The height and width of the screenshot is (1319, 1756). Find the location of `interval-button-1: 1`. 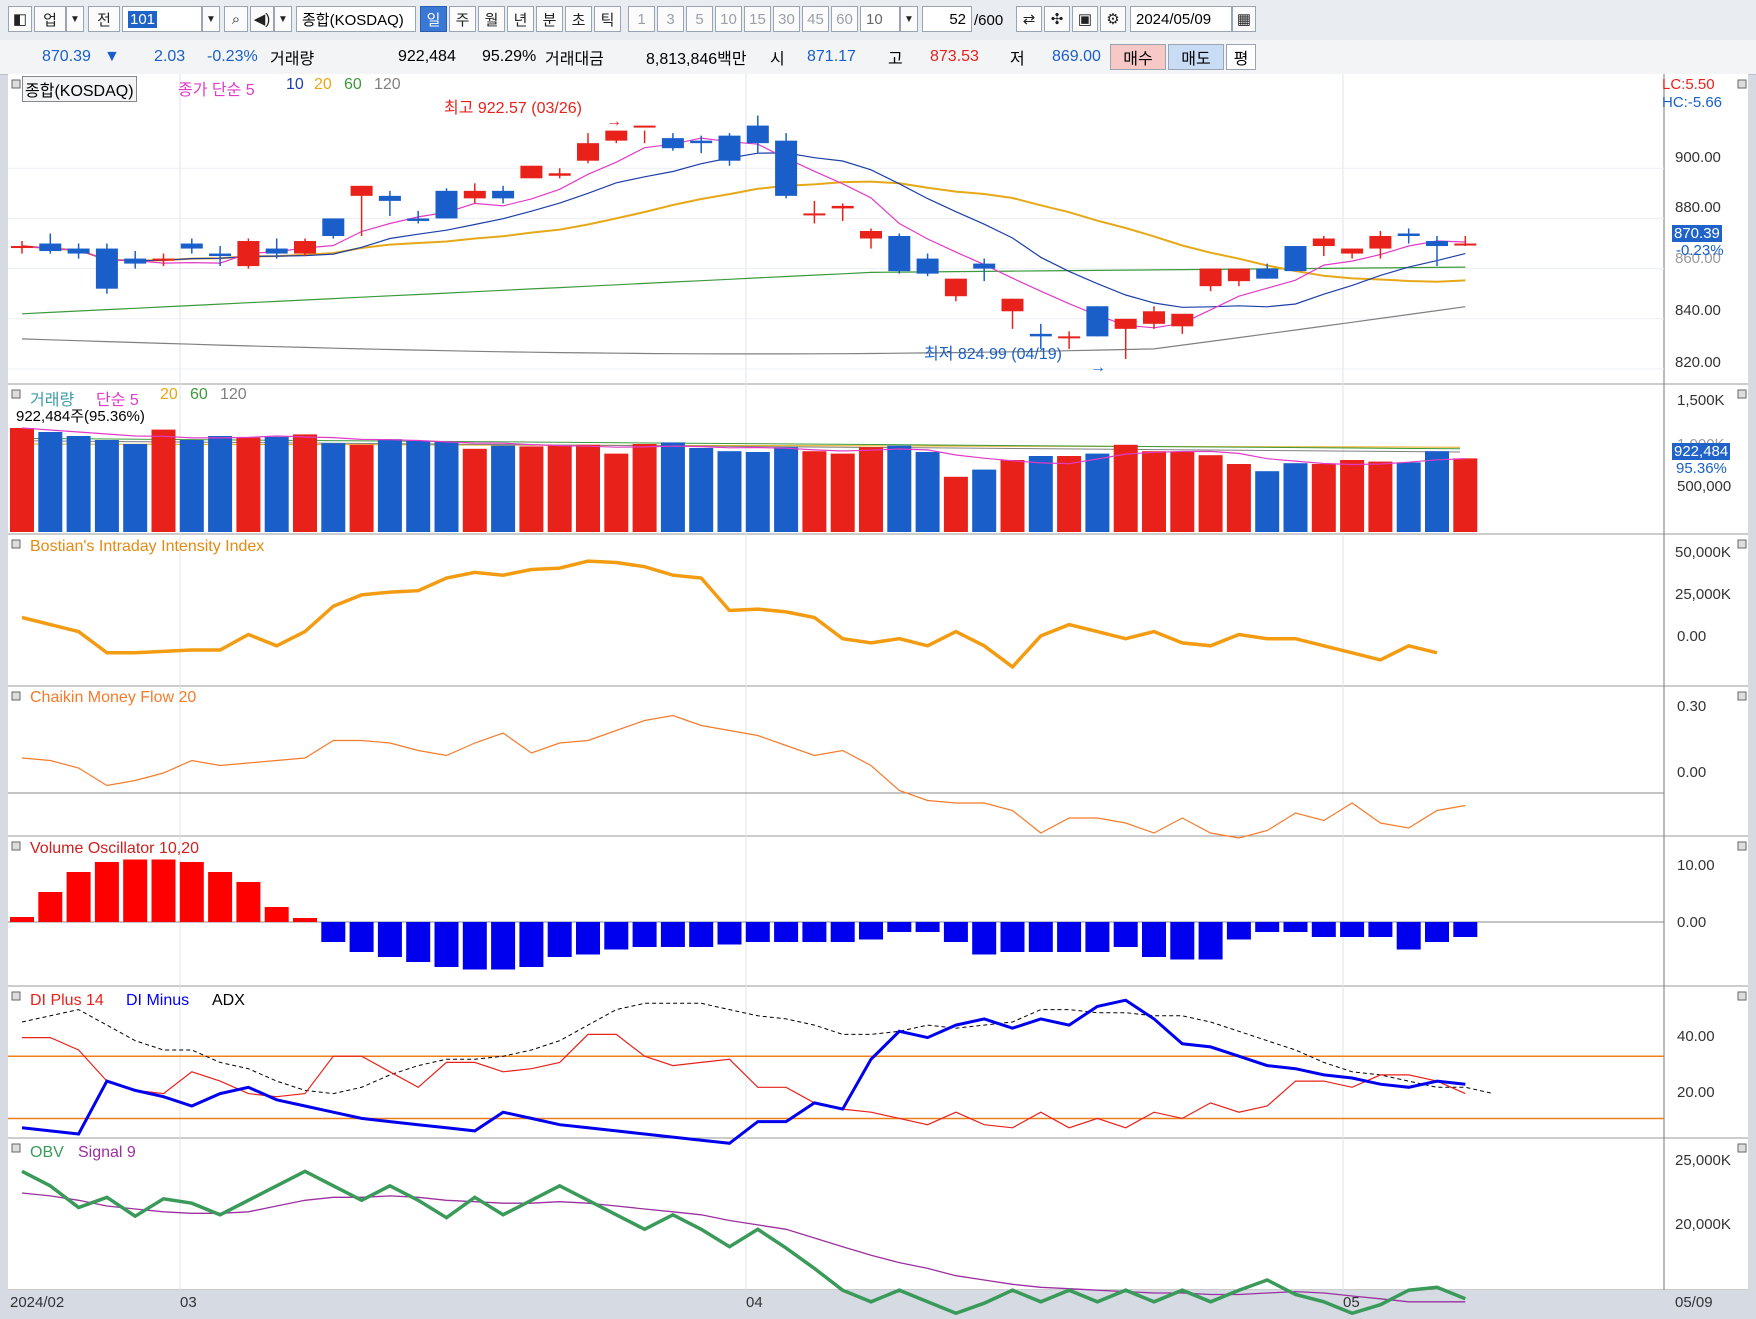

interval-button-1: 1 is located at coordinates (641, 19).